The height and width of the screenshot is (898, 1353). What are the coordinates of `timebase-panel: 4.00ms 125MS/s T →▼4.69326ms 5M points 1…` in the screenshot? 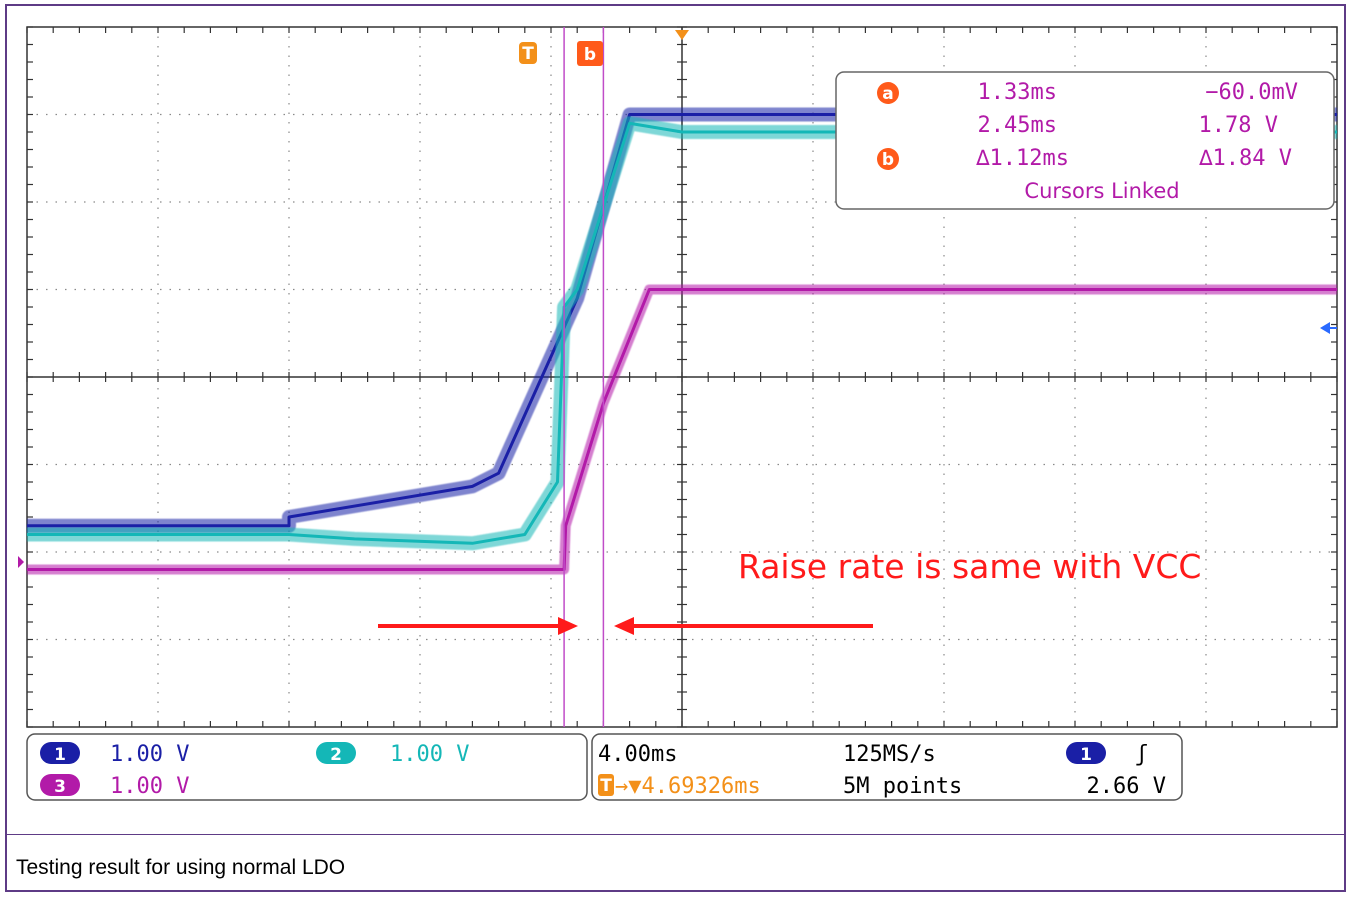 It's located at (887, 767).